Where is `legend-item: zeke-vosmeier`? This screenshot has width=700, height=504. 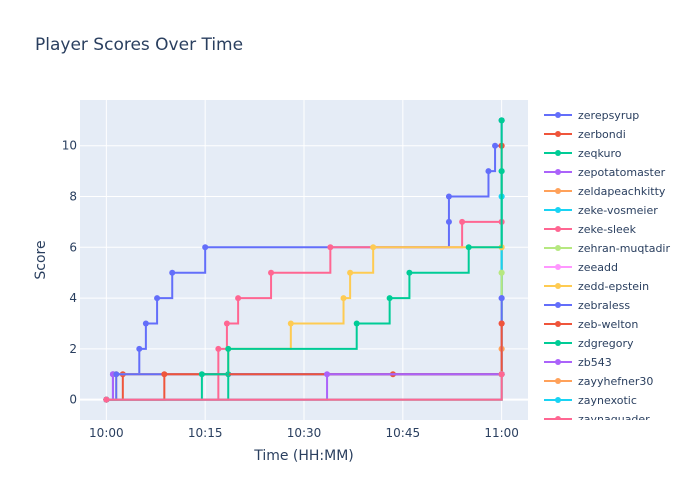
legend-item: zeke-vosmeier is located at coordinates (601, 210).